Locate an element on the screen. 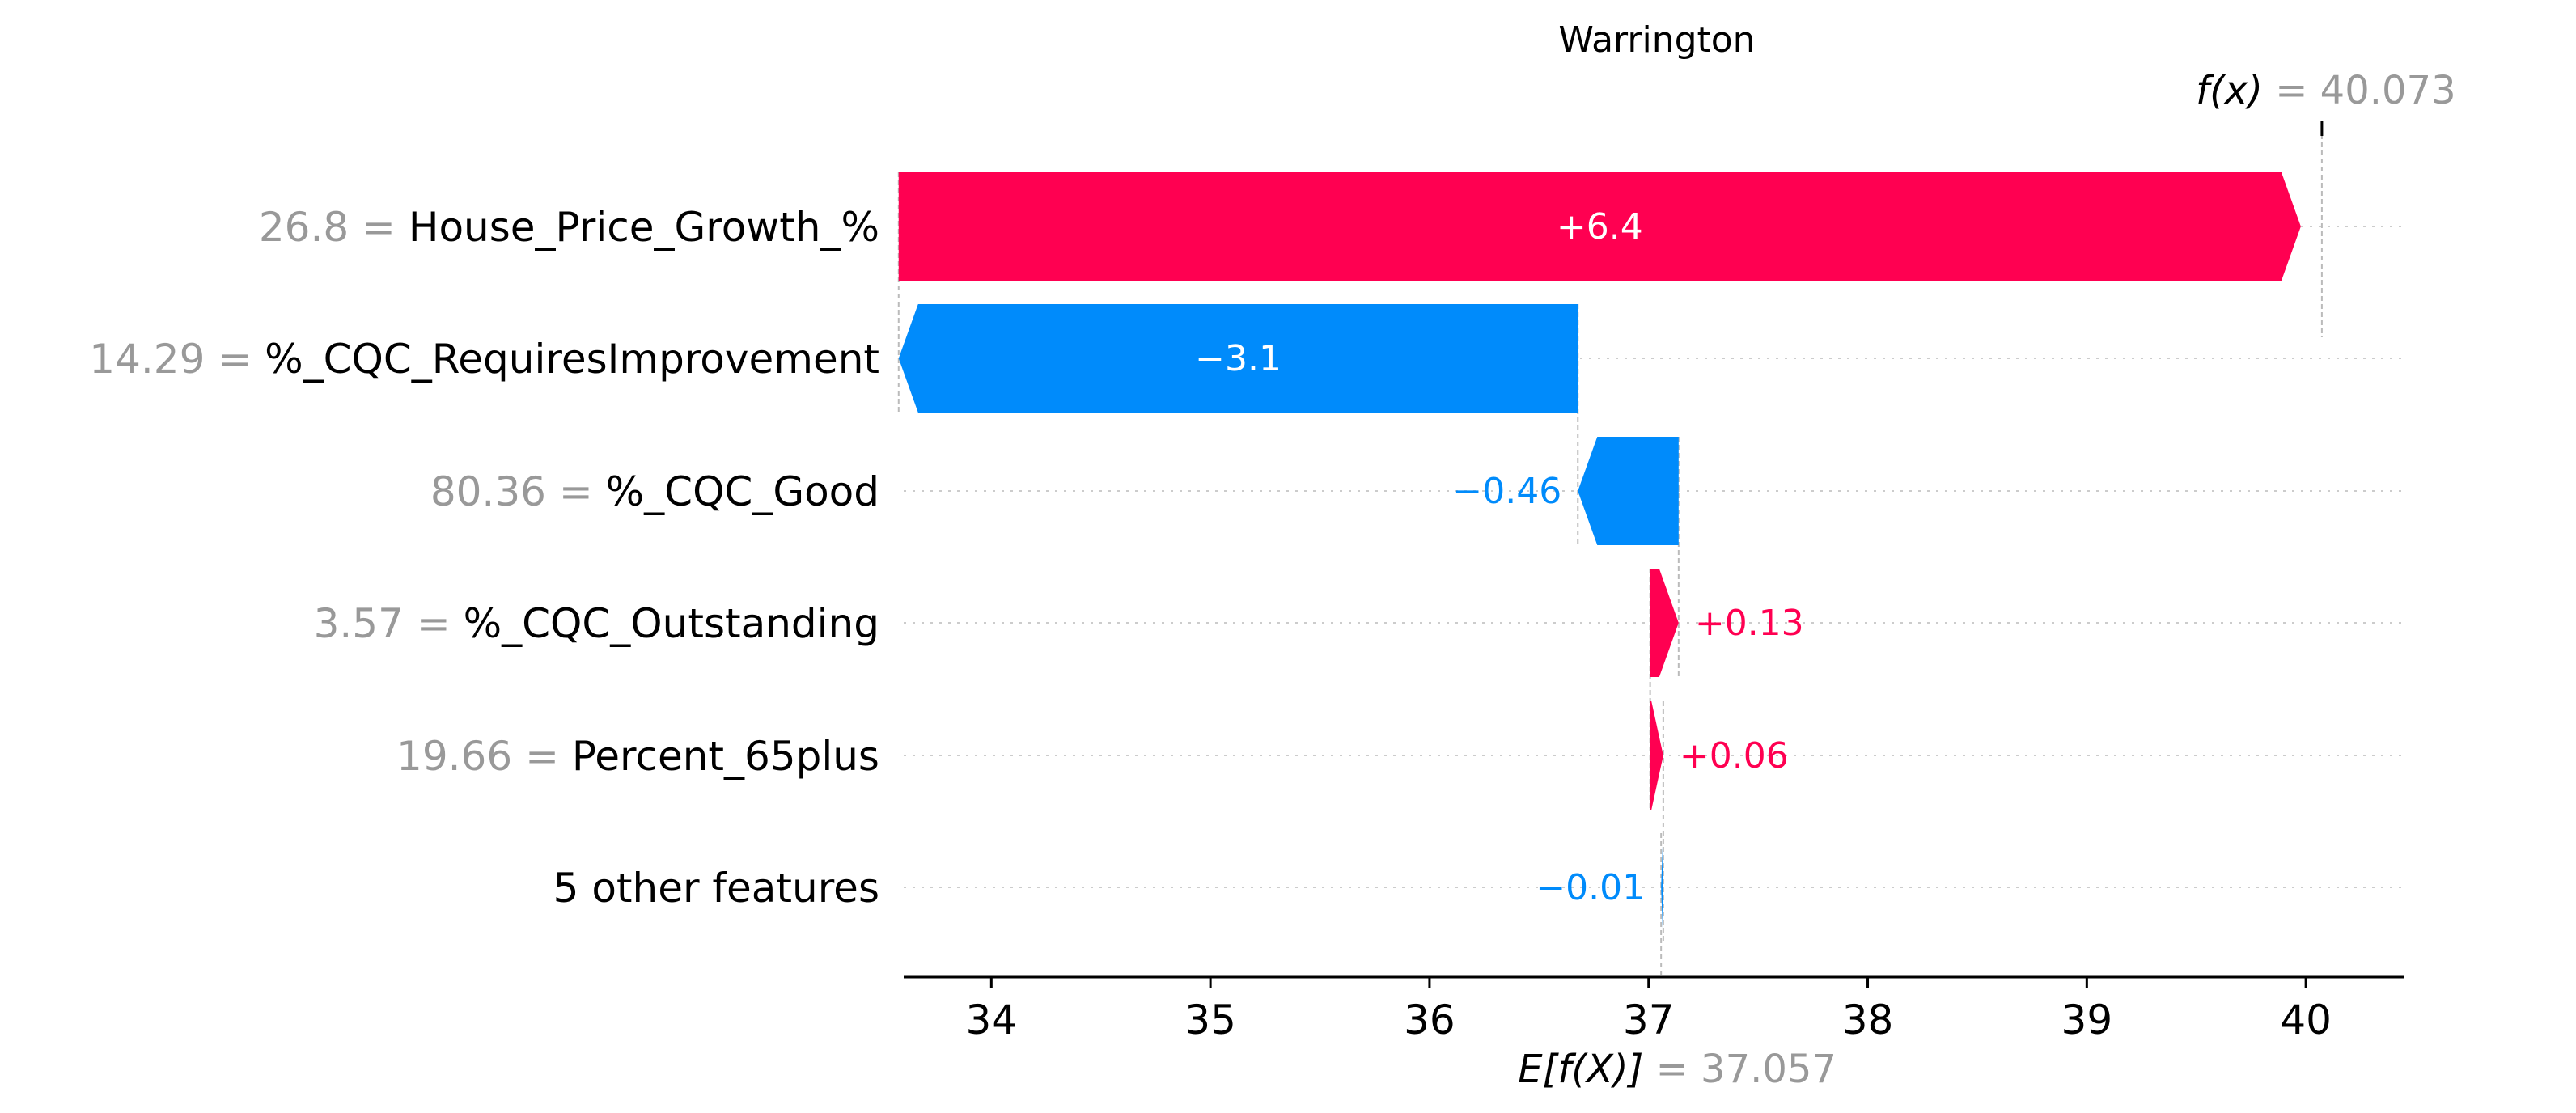  feature-value: 14.29 = is located at coordinates (177, 360).